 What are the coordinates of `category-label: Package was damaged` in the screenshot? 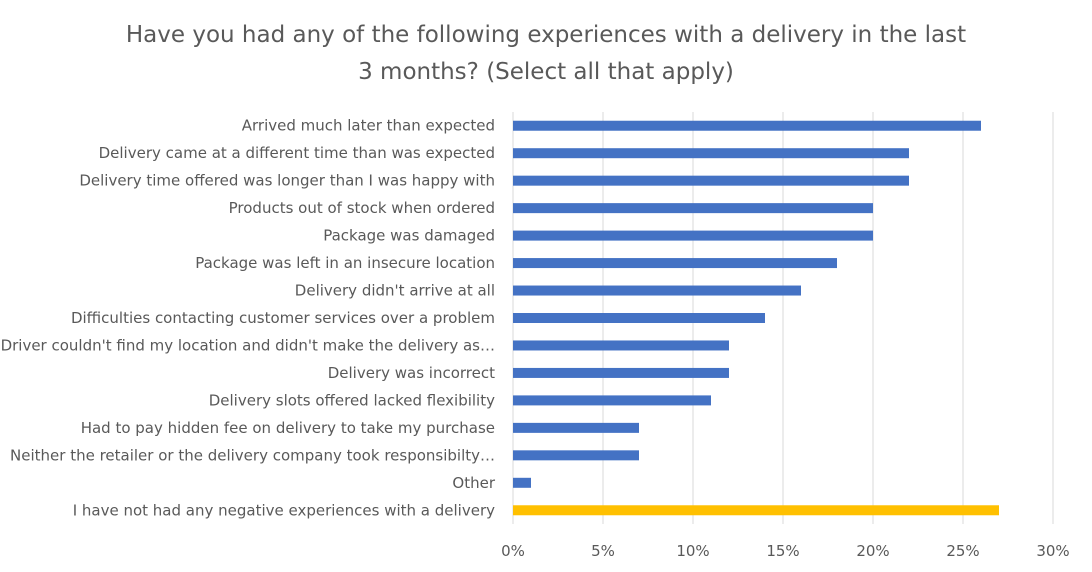 It's located at (409, 236).